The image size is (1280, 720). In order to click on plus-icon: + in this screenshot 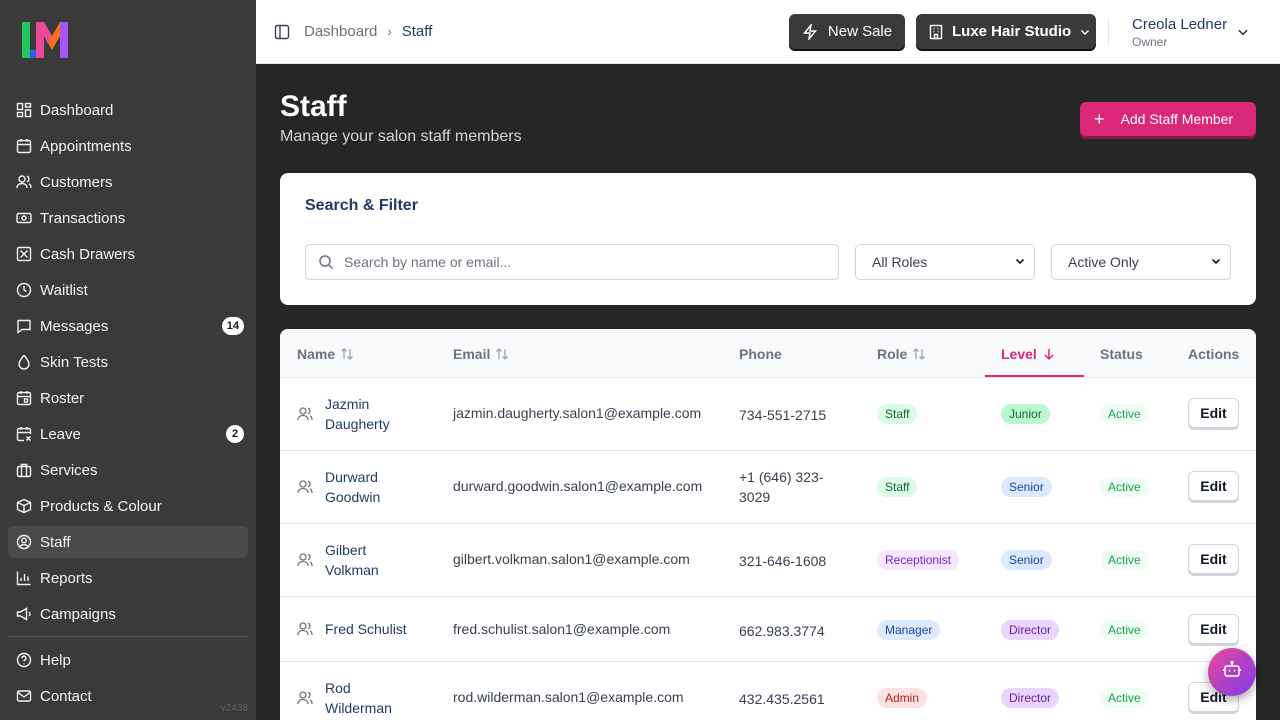, I will do `click(1099, 119)`.